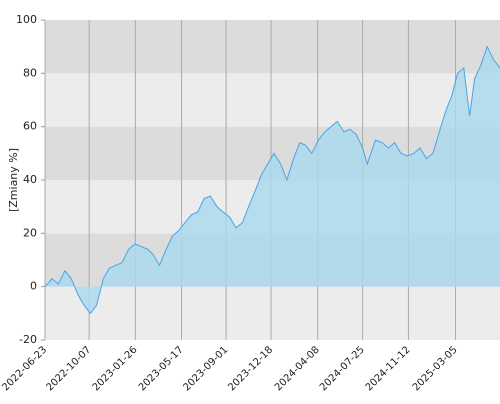 This screenshot has height=404, width=500. Describe the element at coordinates (115, 368) in the screenshot. I see `x-tick-label: 2023-01-26` at that location.